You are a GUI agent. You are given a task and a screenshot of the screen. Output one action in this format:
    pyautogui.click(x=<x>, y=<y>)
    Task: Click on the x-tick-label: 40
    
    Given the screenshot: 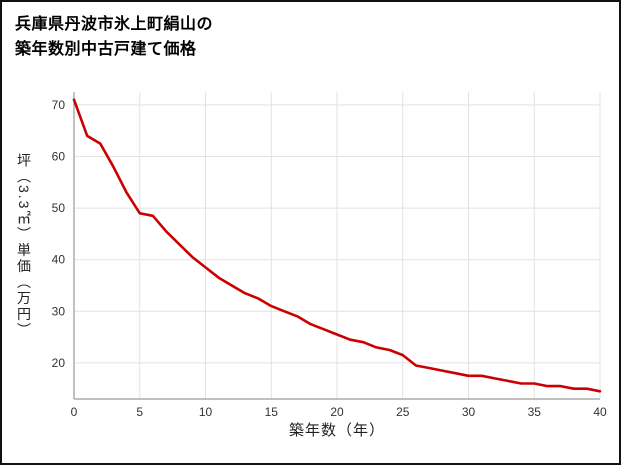 What is the action you would take?
    pyautogui.click(x=600, y=412)
    